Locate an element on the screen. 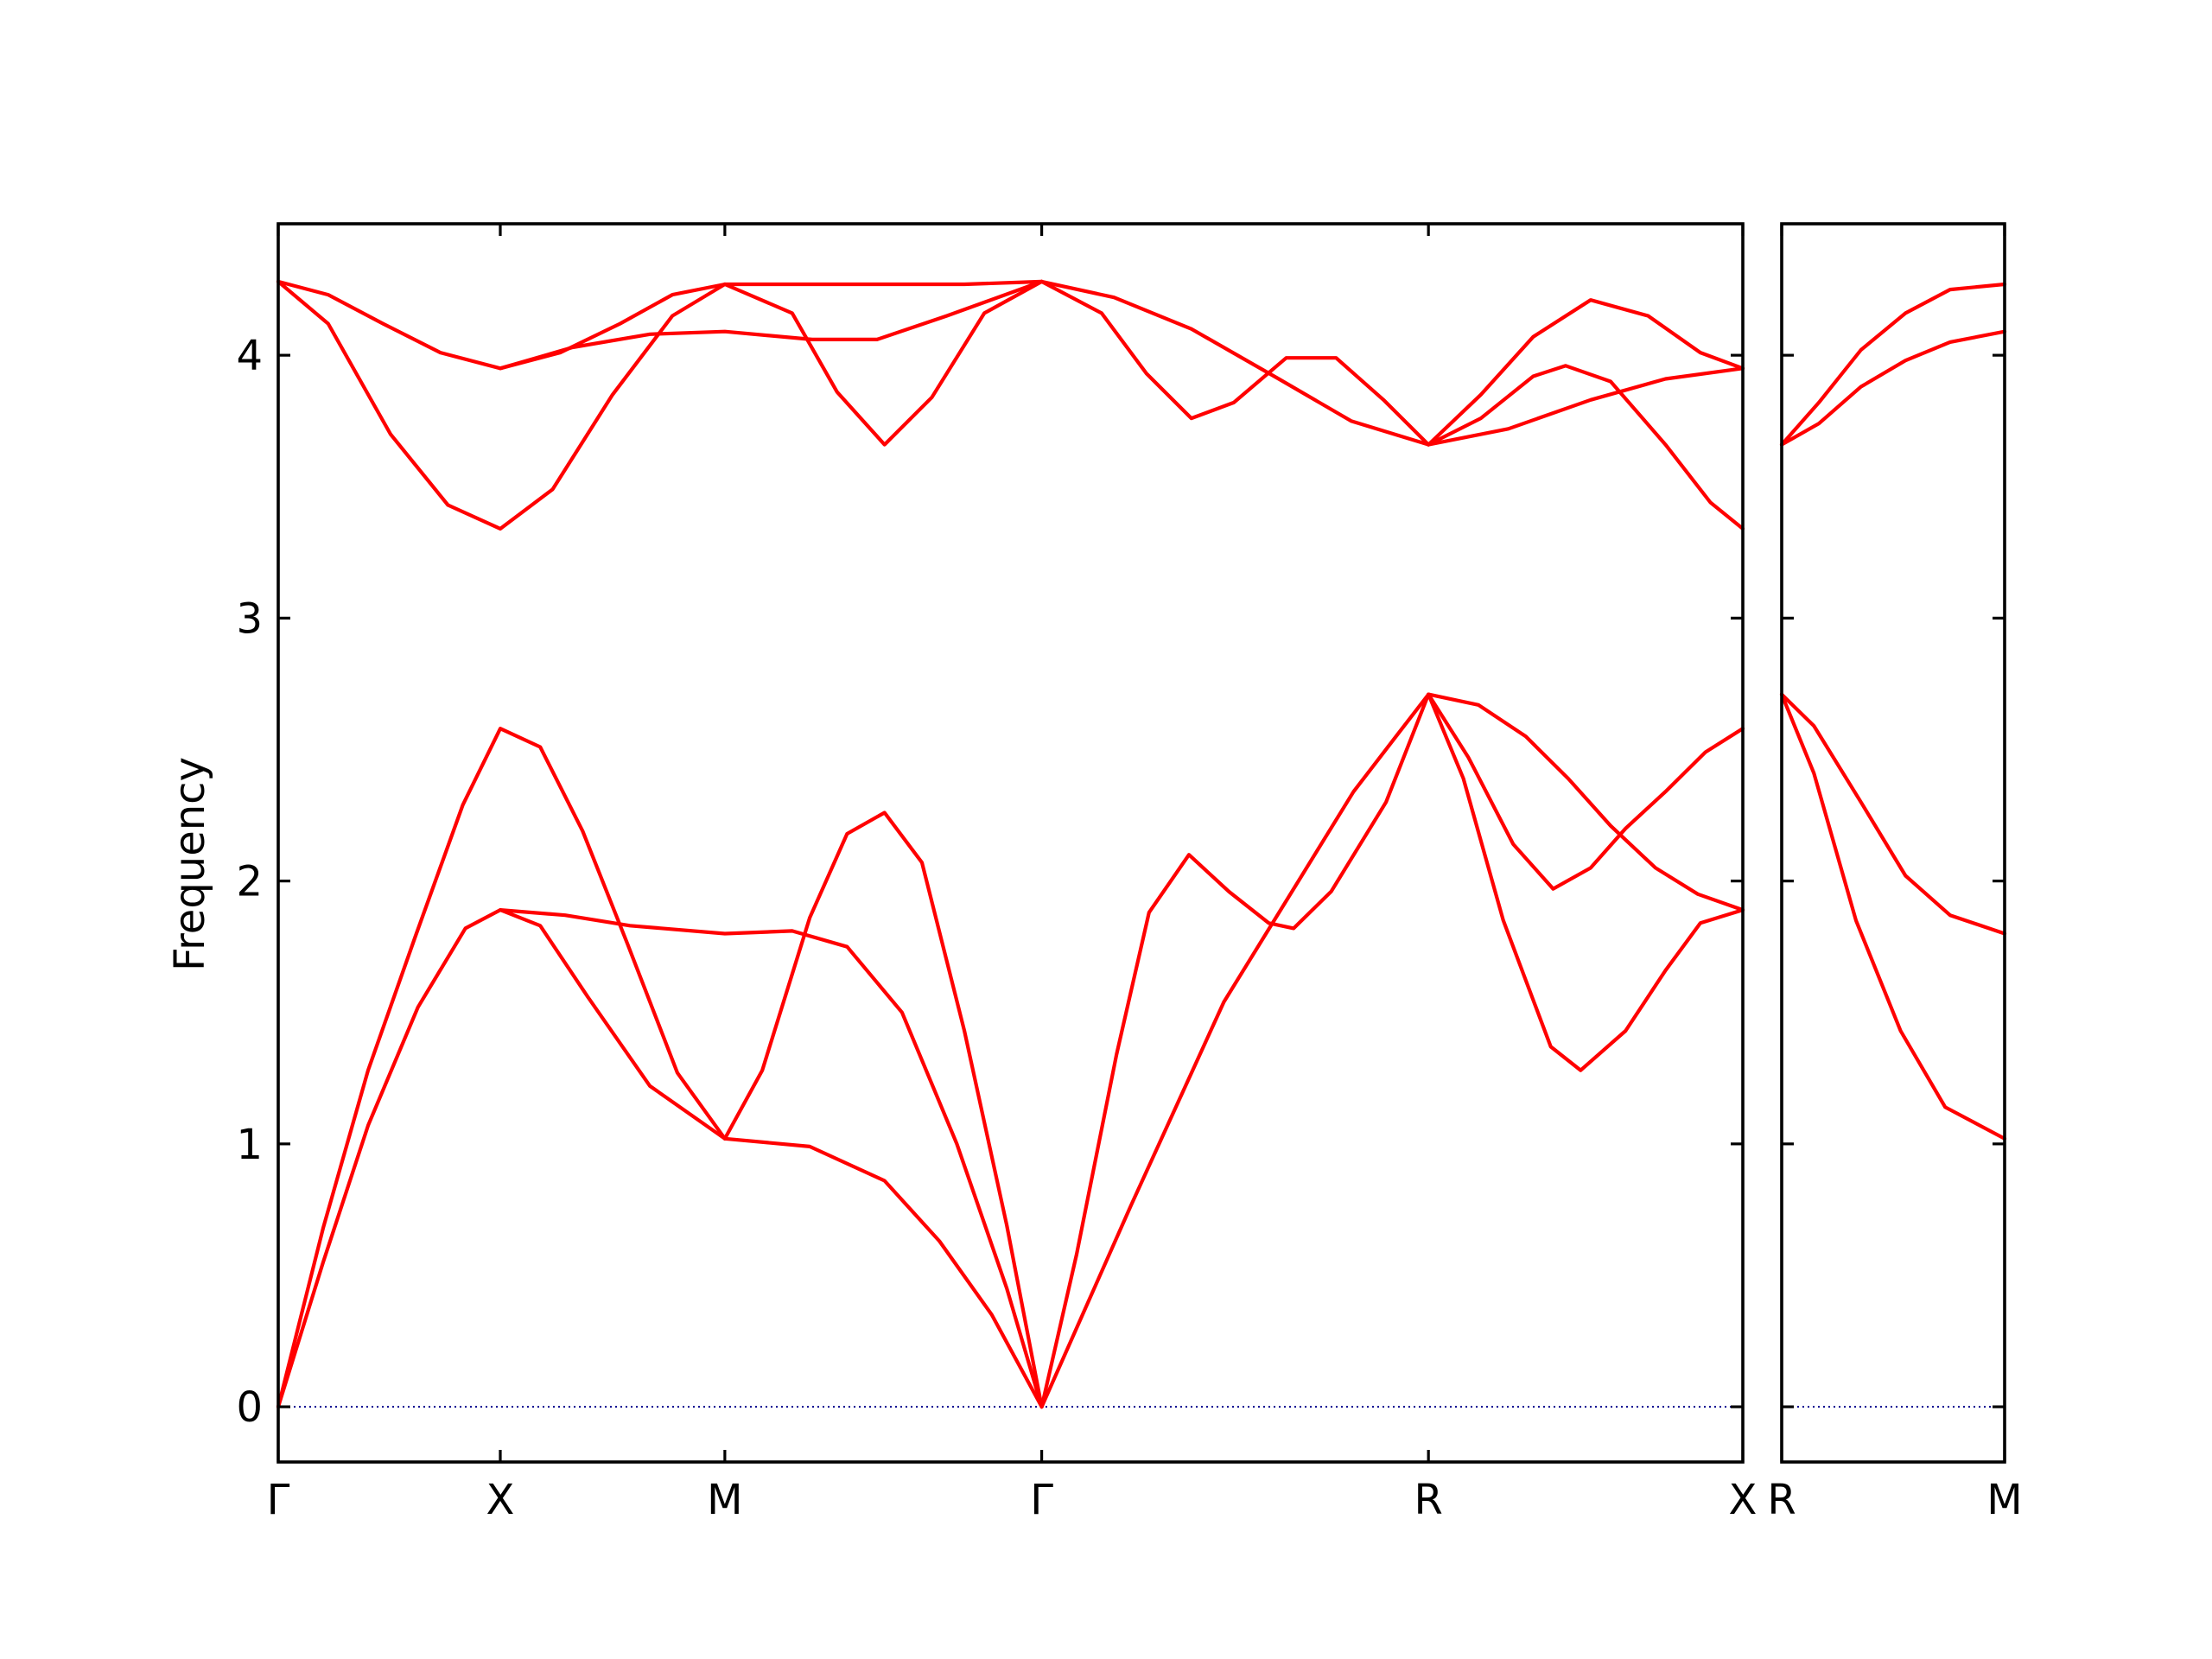  y-tick-label: 0 is located at coordinates (249, 1407).